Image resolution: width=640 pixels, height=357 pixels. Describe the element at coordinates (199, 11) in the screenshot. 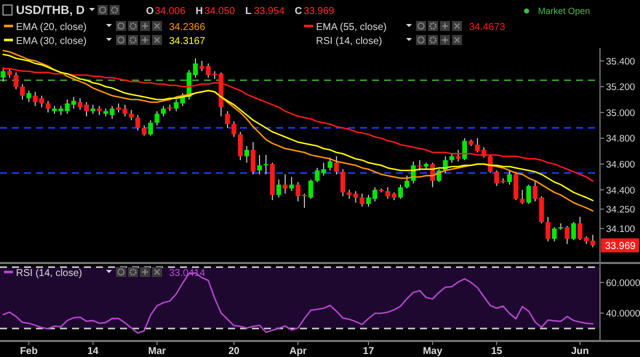

I see `text: H` at that location.